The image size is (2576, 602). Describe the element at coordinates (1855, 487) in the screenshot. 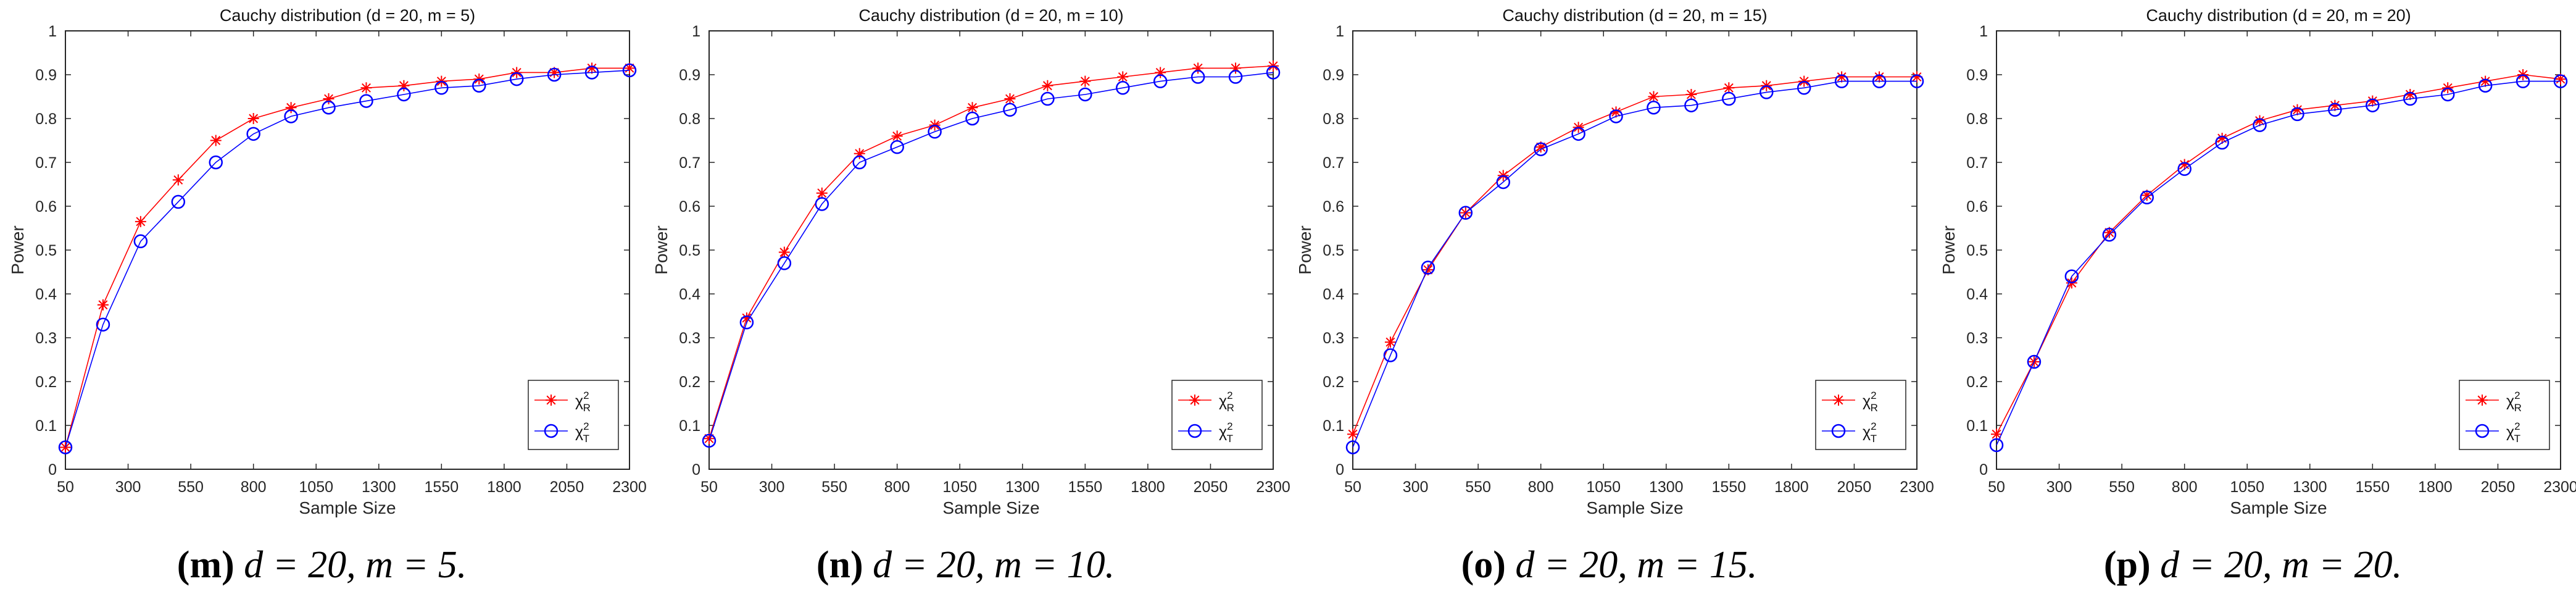

I see `x-tick-label: 2050` at that location.